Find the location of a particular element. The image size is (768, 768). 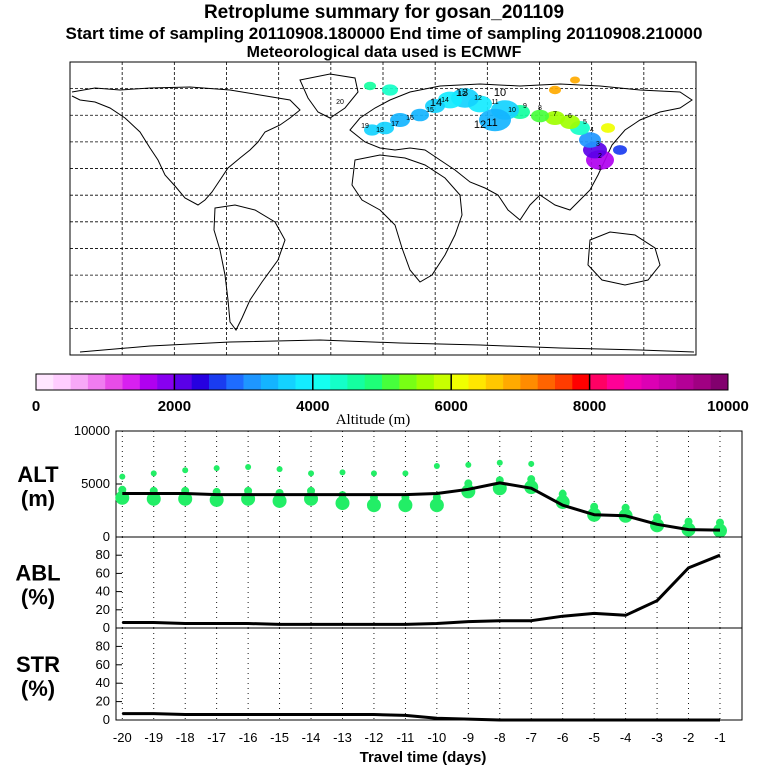

plume-day-number: 3 is located at coordinates (598, 144).